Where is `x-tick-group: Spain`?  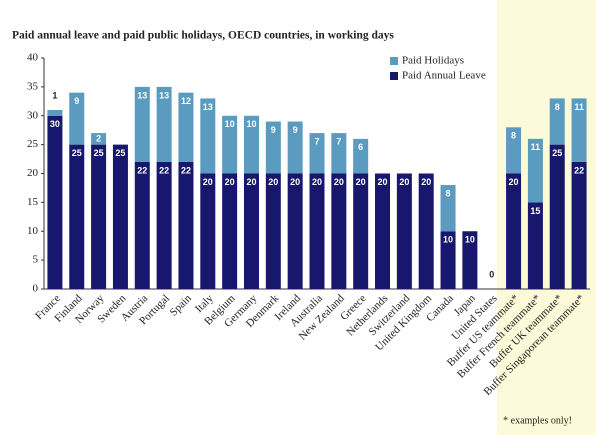 x-tick-group: Spain is located at coordinates (181, 305).